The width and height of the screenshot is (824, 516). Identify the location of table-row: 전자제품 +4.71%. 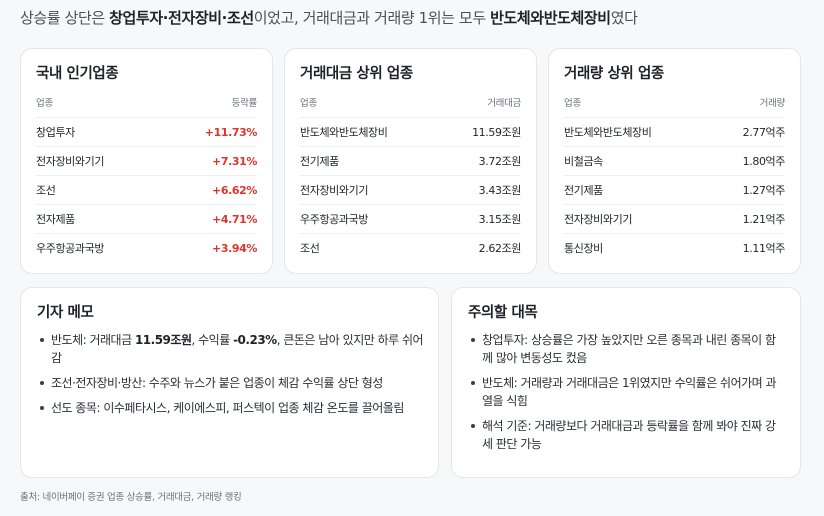
(146, 218).